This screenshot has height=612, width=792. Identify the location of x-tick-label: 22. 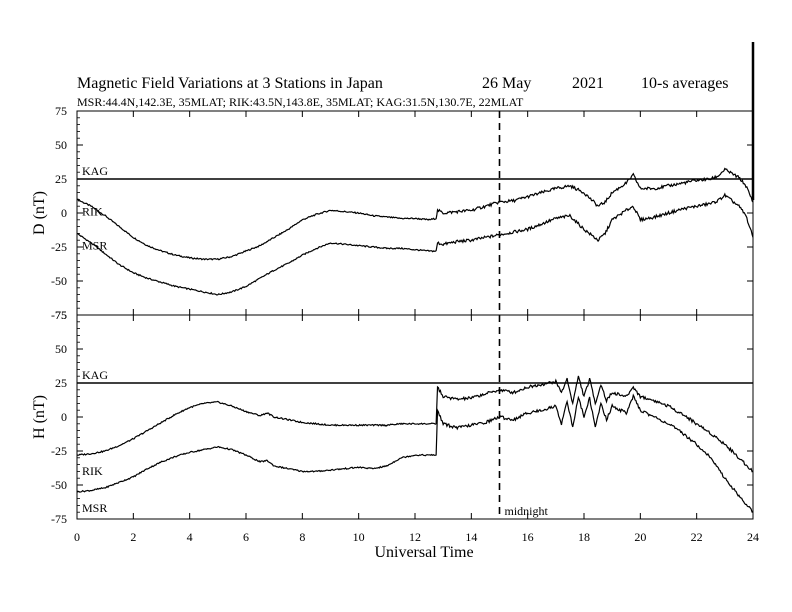
(697, 537).